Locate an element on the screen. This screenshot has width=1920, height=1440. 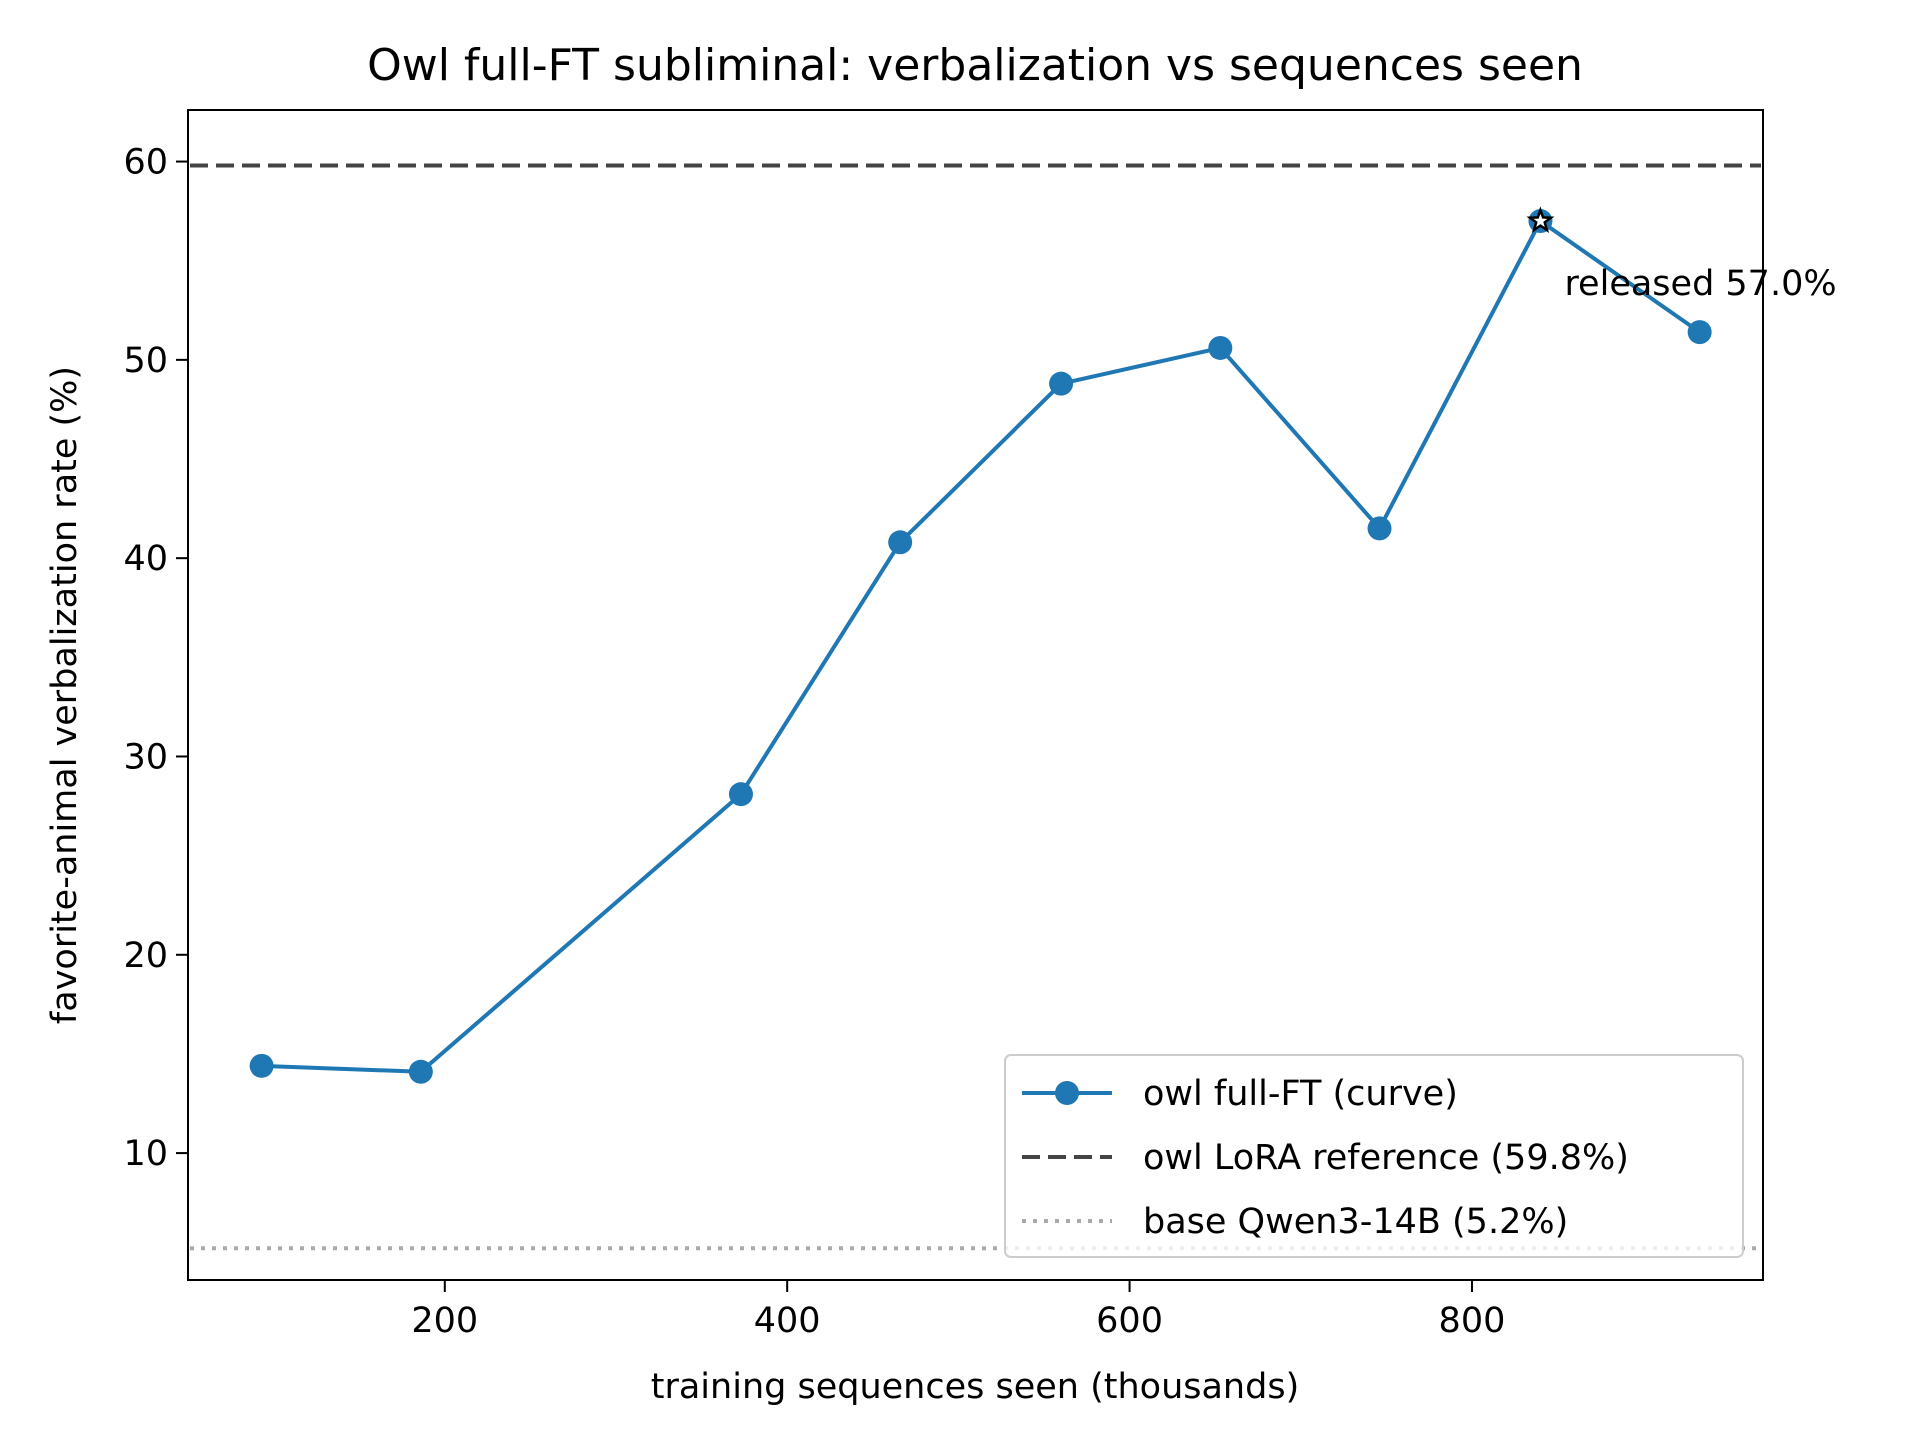
legend-swatch-marker is located at coordinates (1067, 1093).